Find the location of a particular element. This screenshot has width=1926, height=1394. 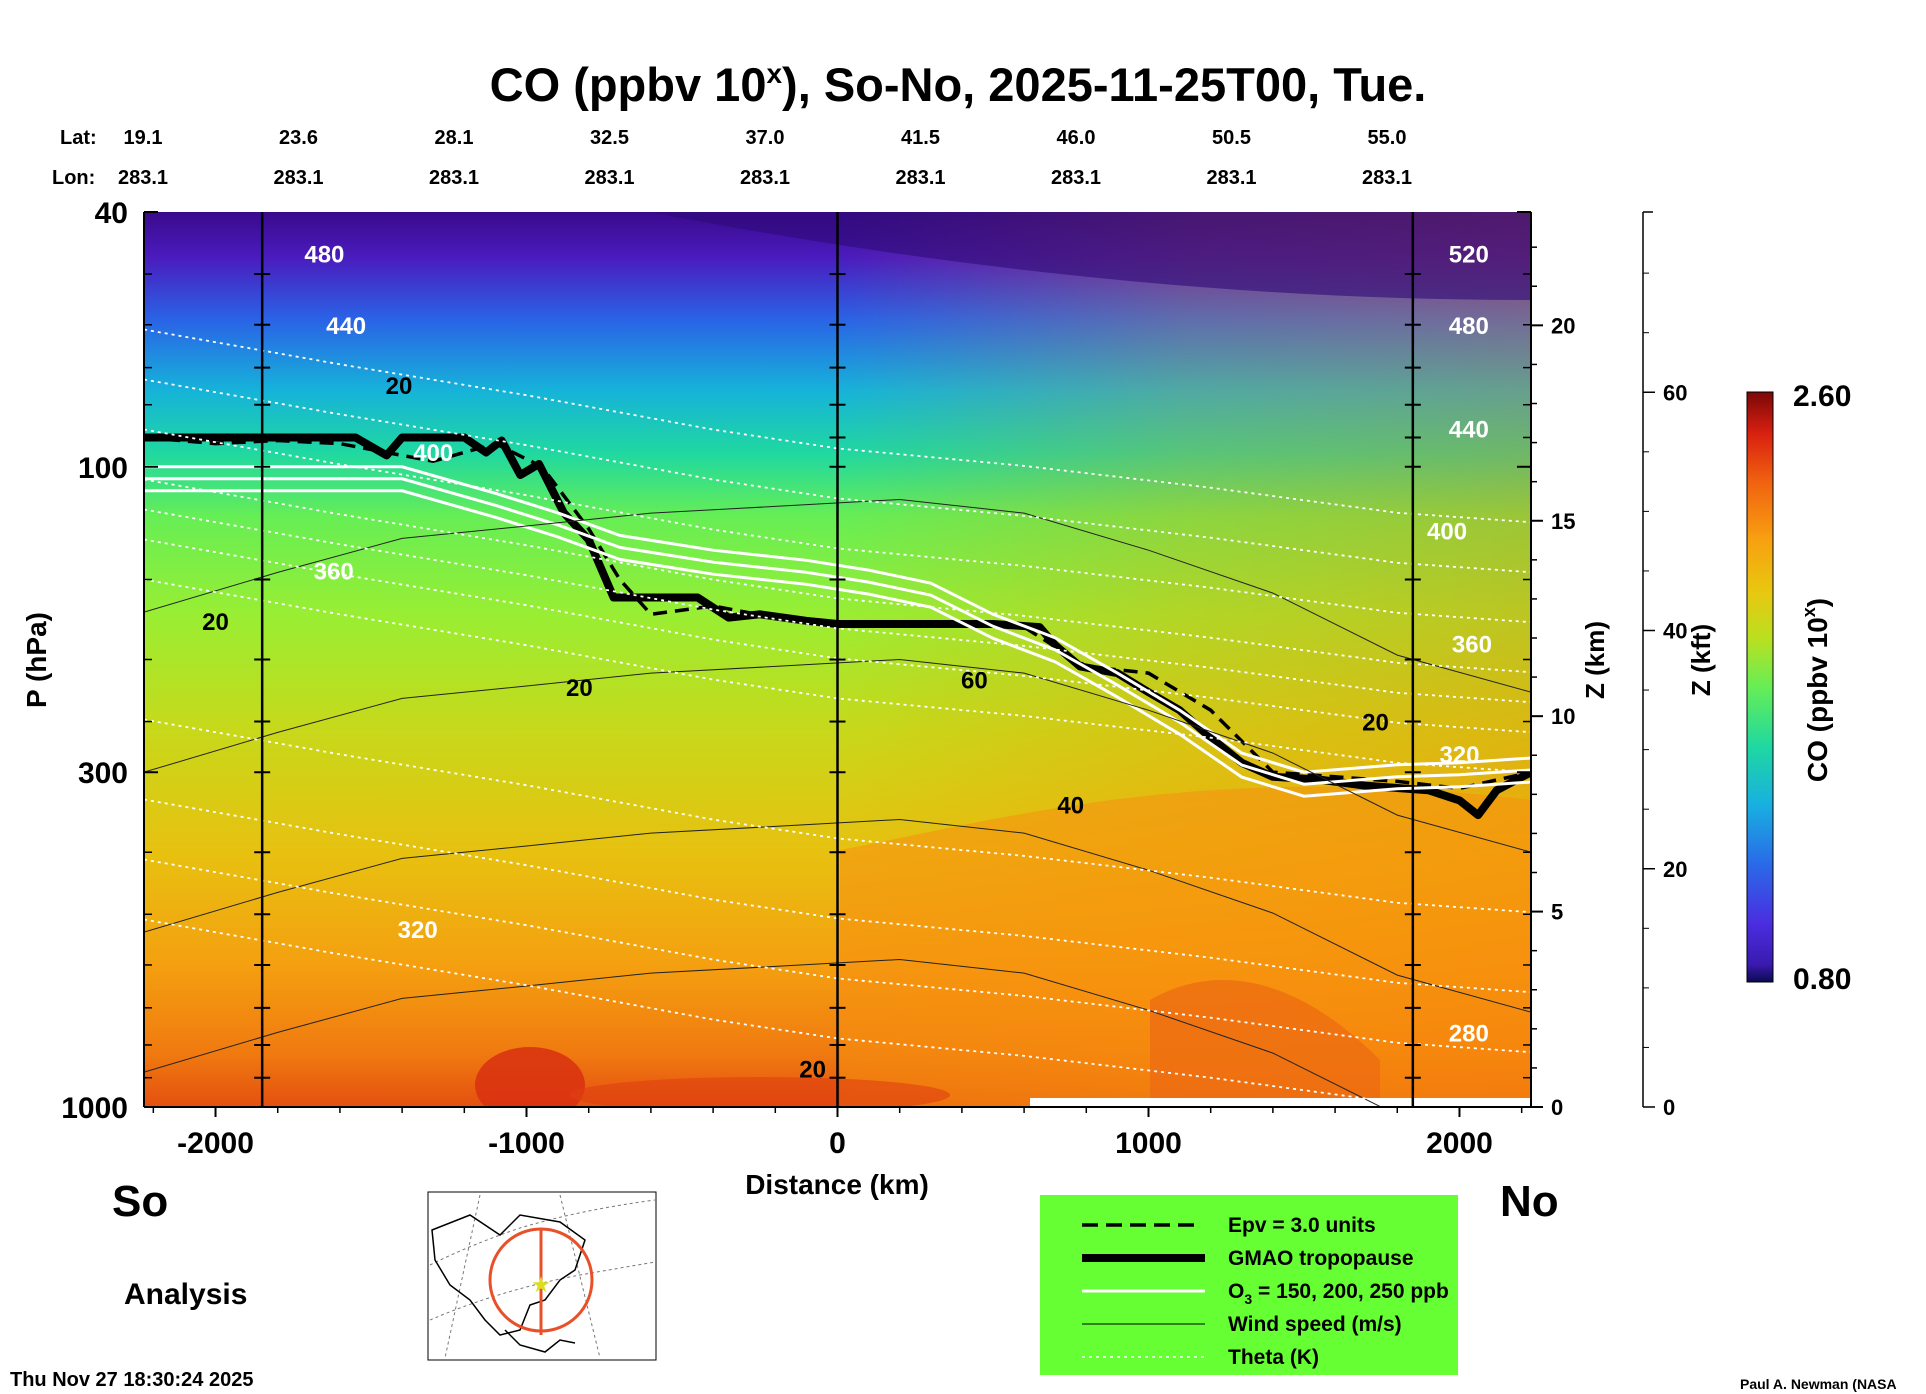

south-label: So is located at coordinates (140, 1201).